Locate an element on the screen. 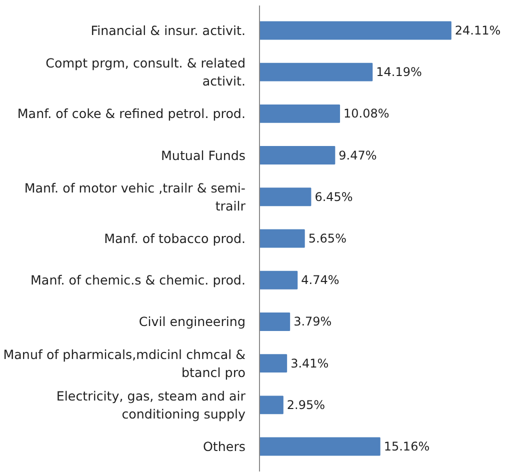 This screenshot has width=509, height=476. y-tick-label: Manuf of pharmicals,mdicinl chmcal & btancl pro is located at coordinates (124, 363).